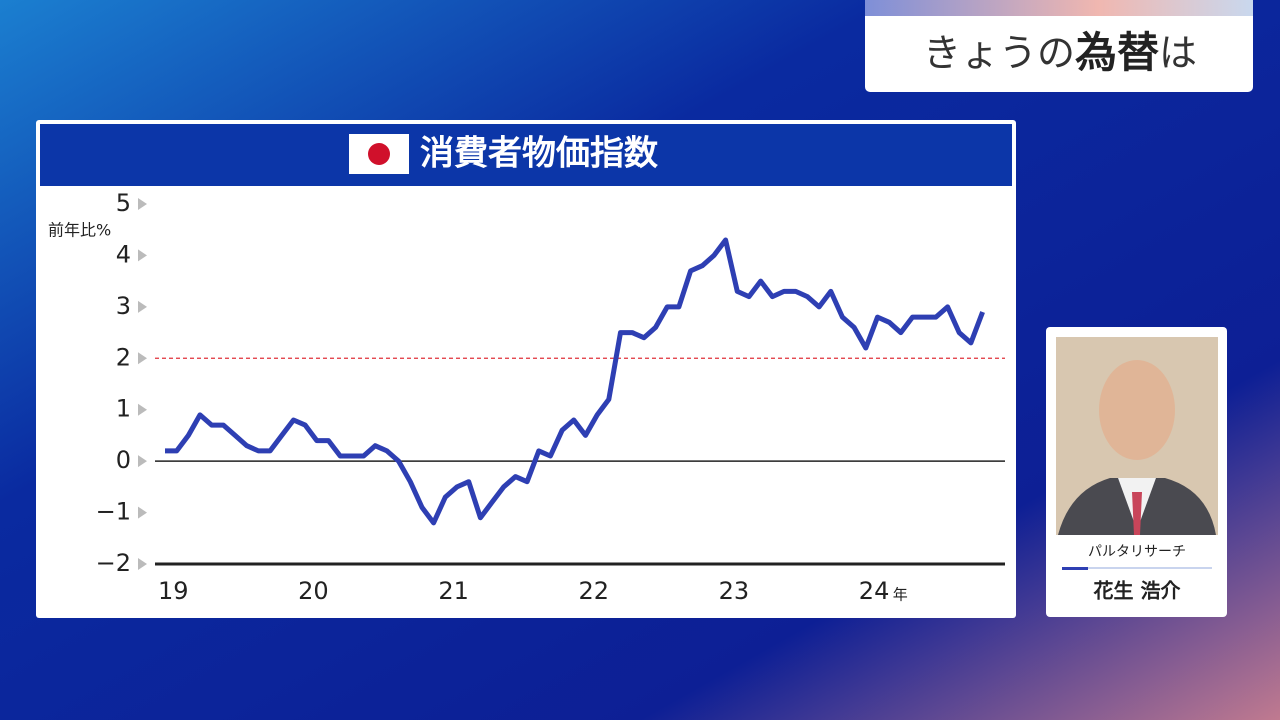 This screenshot has height=720, width=1280. Describe the element at coordinates (123, 460) in the screenshot. I see `y-tick-label: 0` at that location.